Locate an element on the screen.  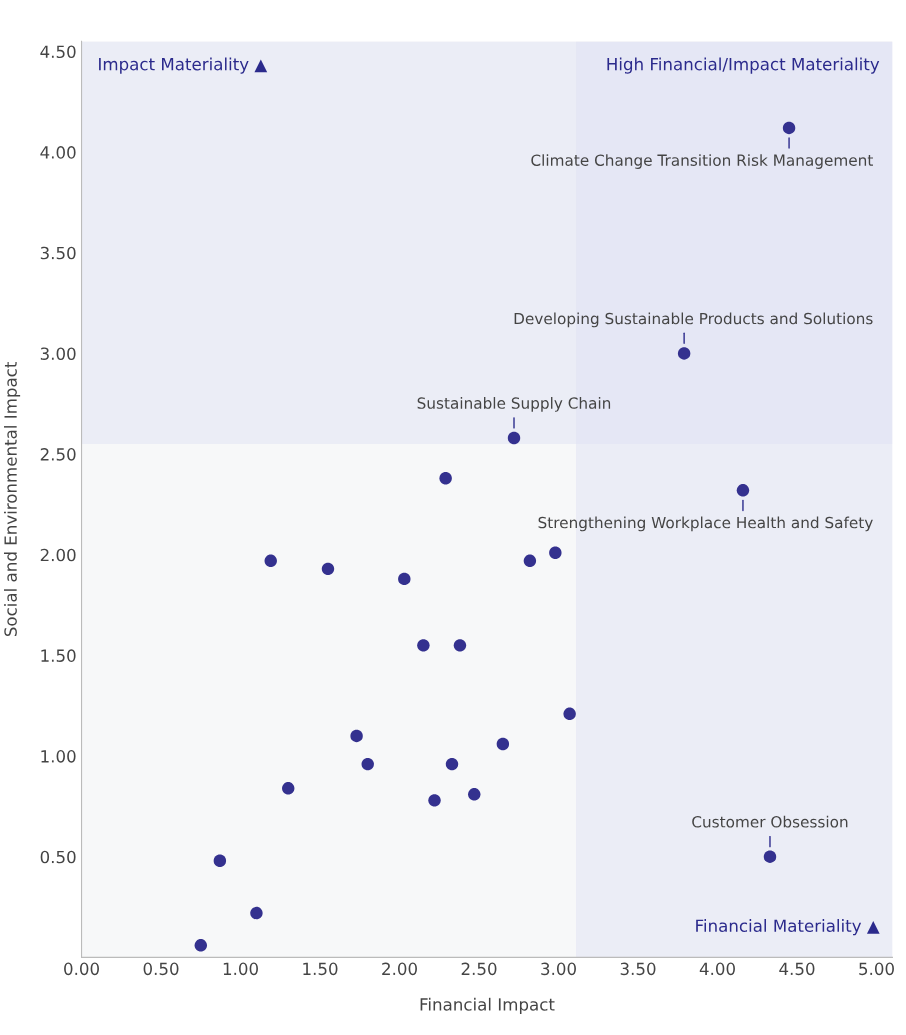
y-tick-label: 1.00 is located at coordinates (58, 756).